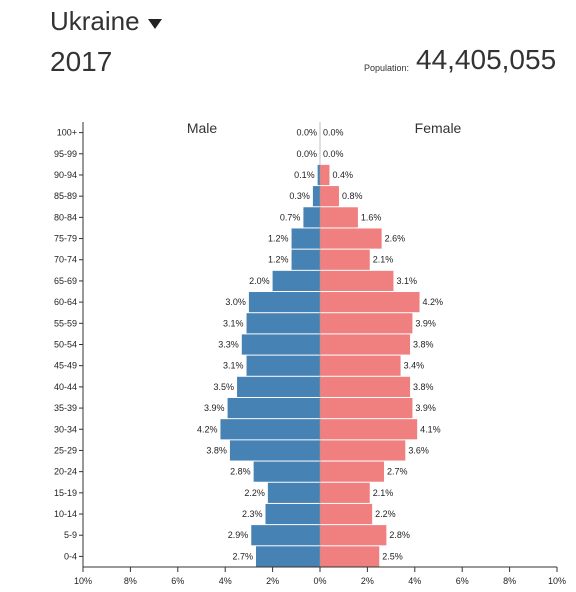 Image resolution: width=576 pixels, height=592 pixels. I want to click on year-label: 2017, so click(81, 61).